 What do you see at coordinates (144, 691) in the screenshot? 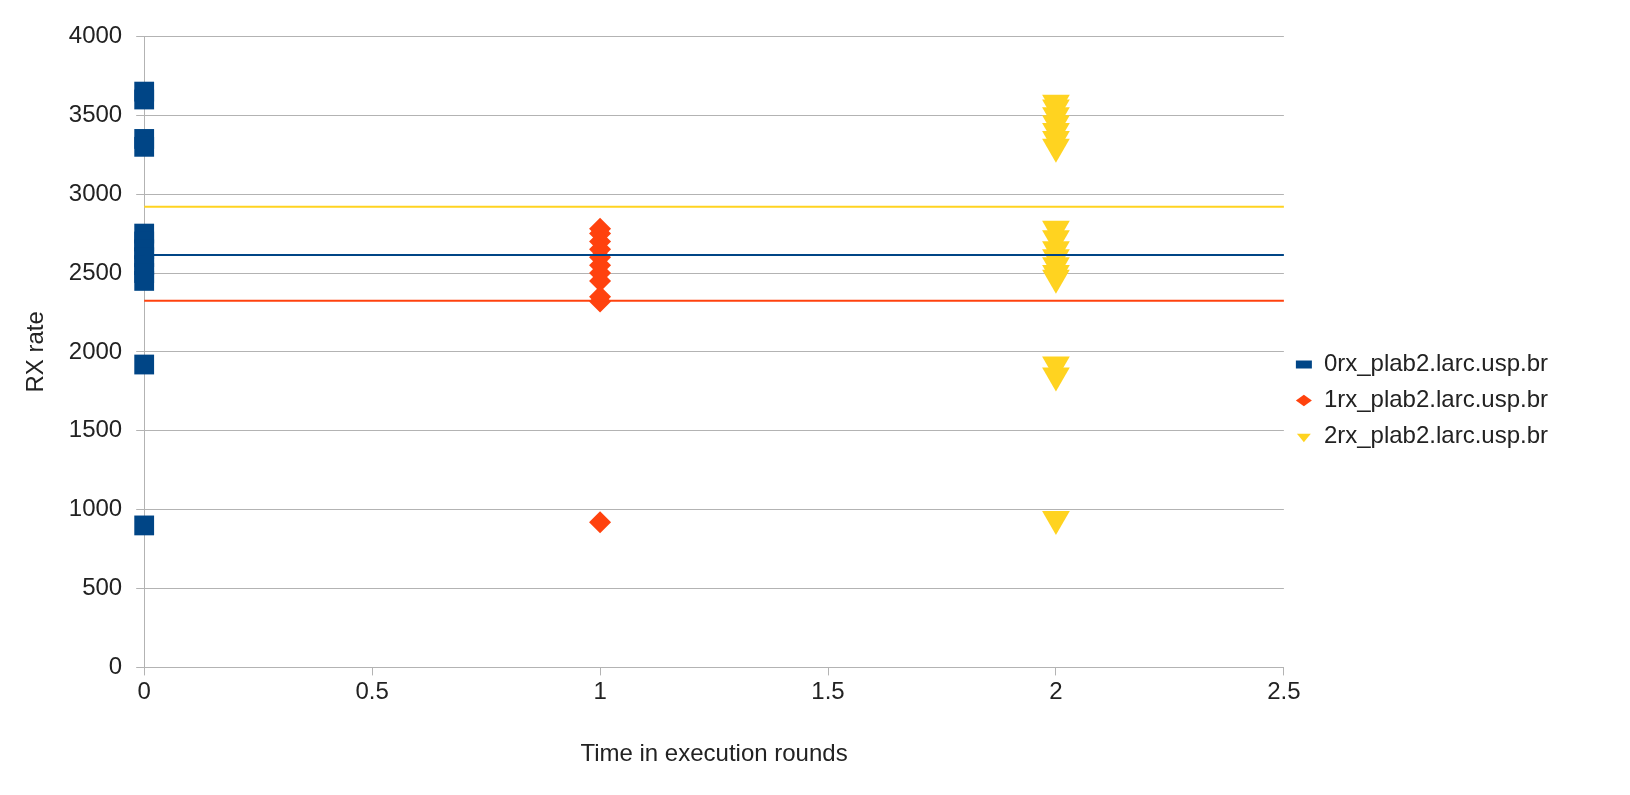
I see `x-tick-label: 0` at bounding box center [144, 691].